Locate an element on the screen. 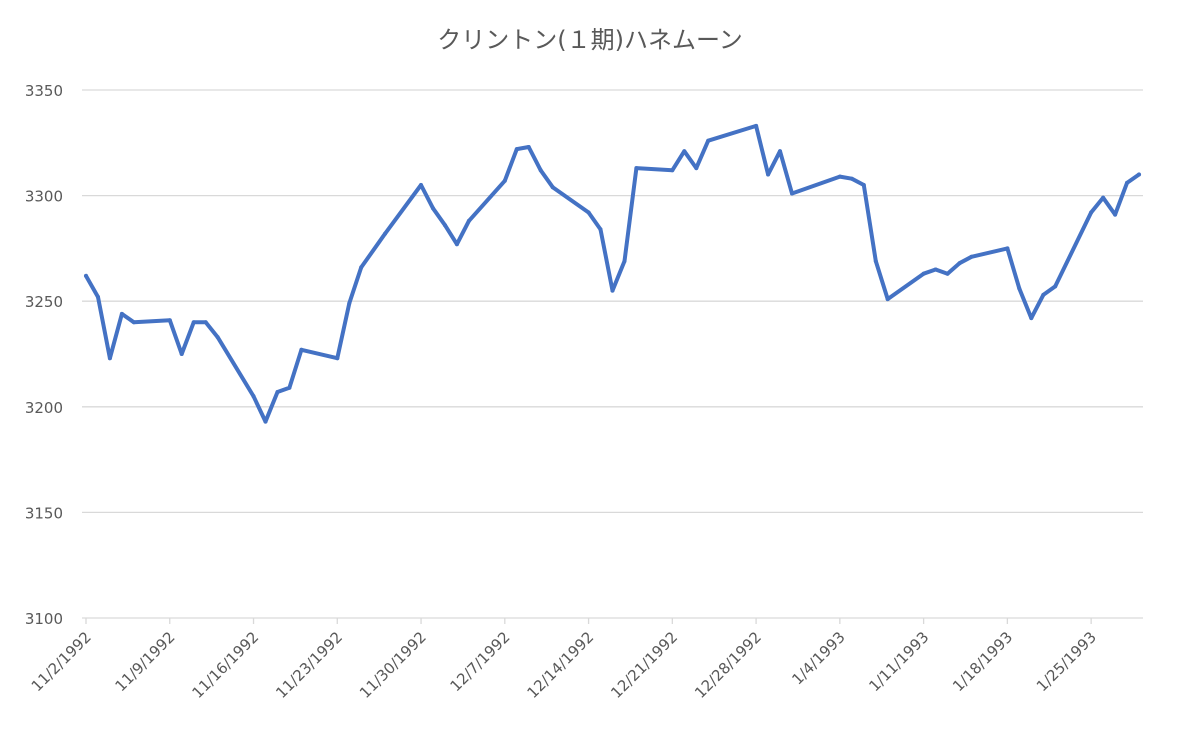 The height and width of the screenshot is (736, 1177). x-tick-label: 1/18/1993 is located at coordinates (982, 661).